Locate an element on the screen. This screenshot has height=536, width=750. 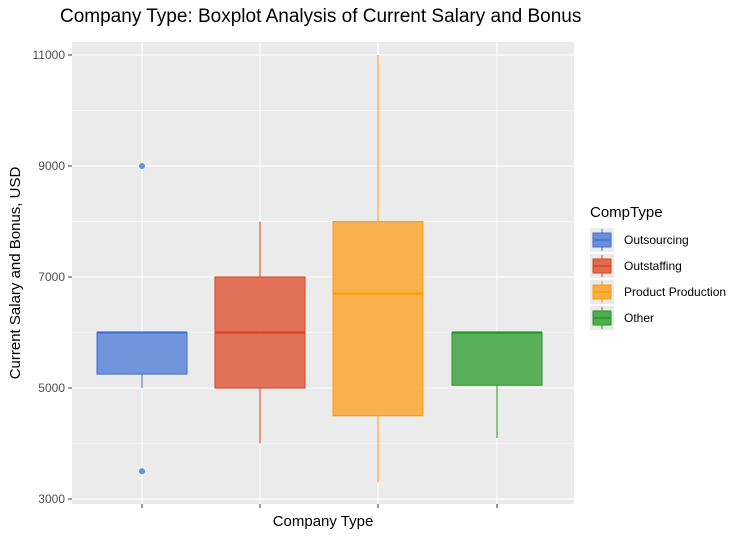
legend-title: CompType is located at coordinates (626, 212).